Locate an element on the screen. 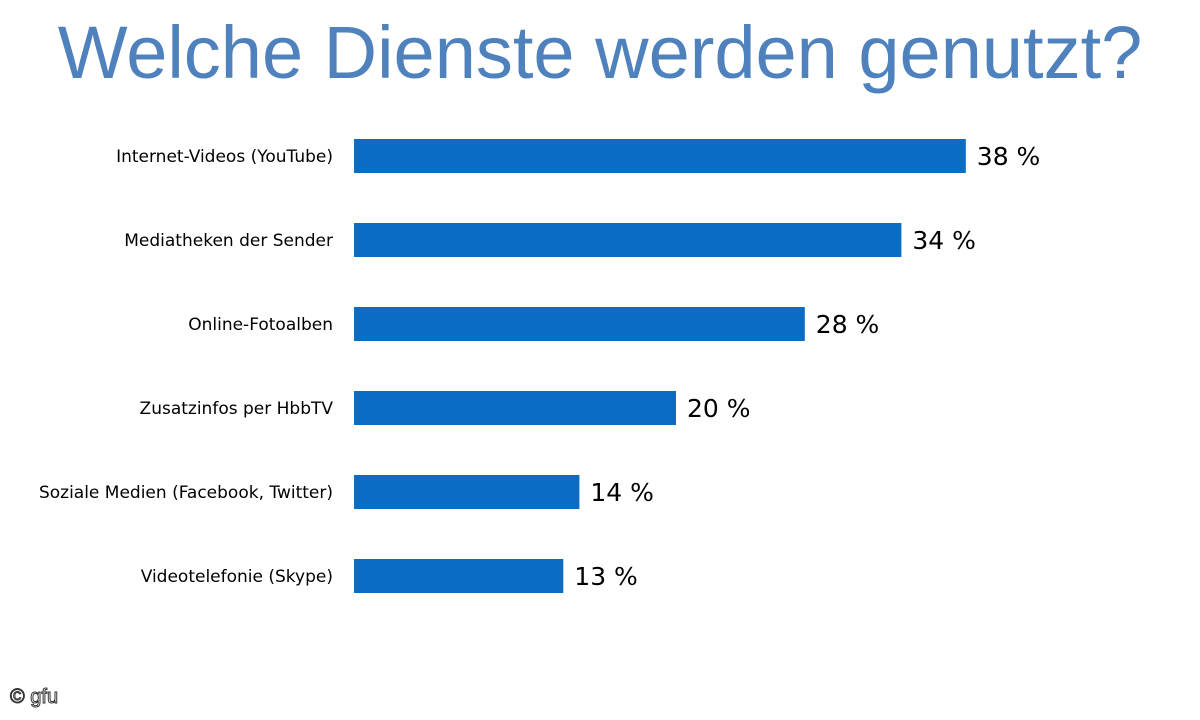 This screenshot has height=720, width=1200. value-label: 20 % is located at coordinates (719, 408).